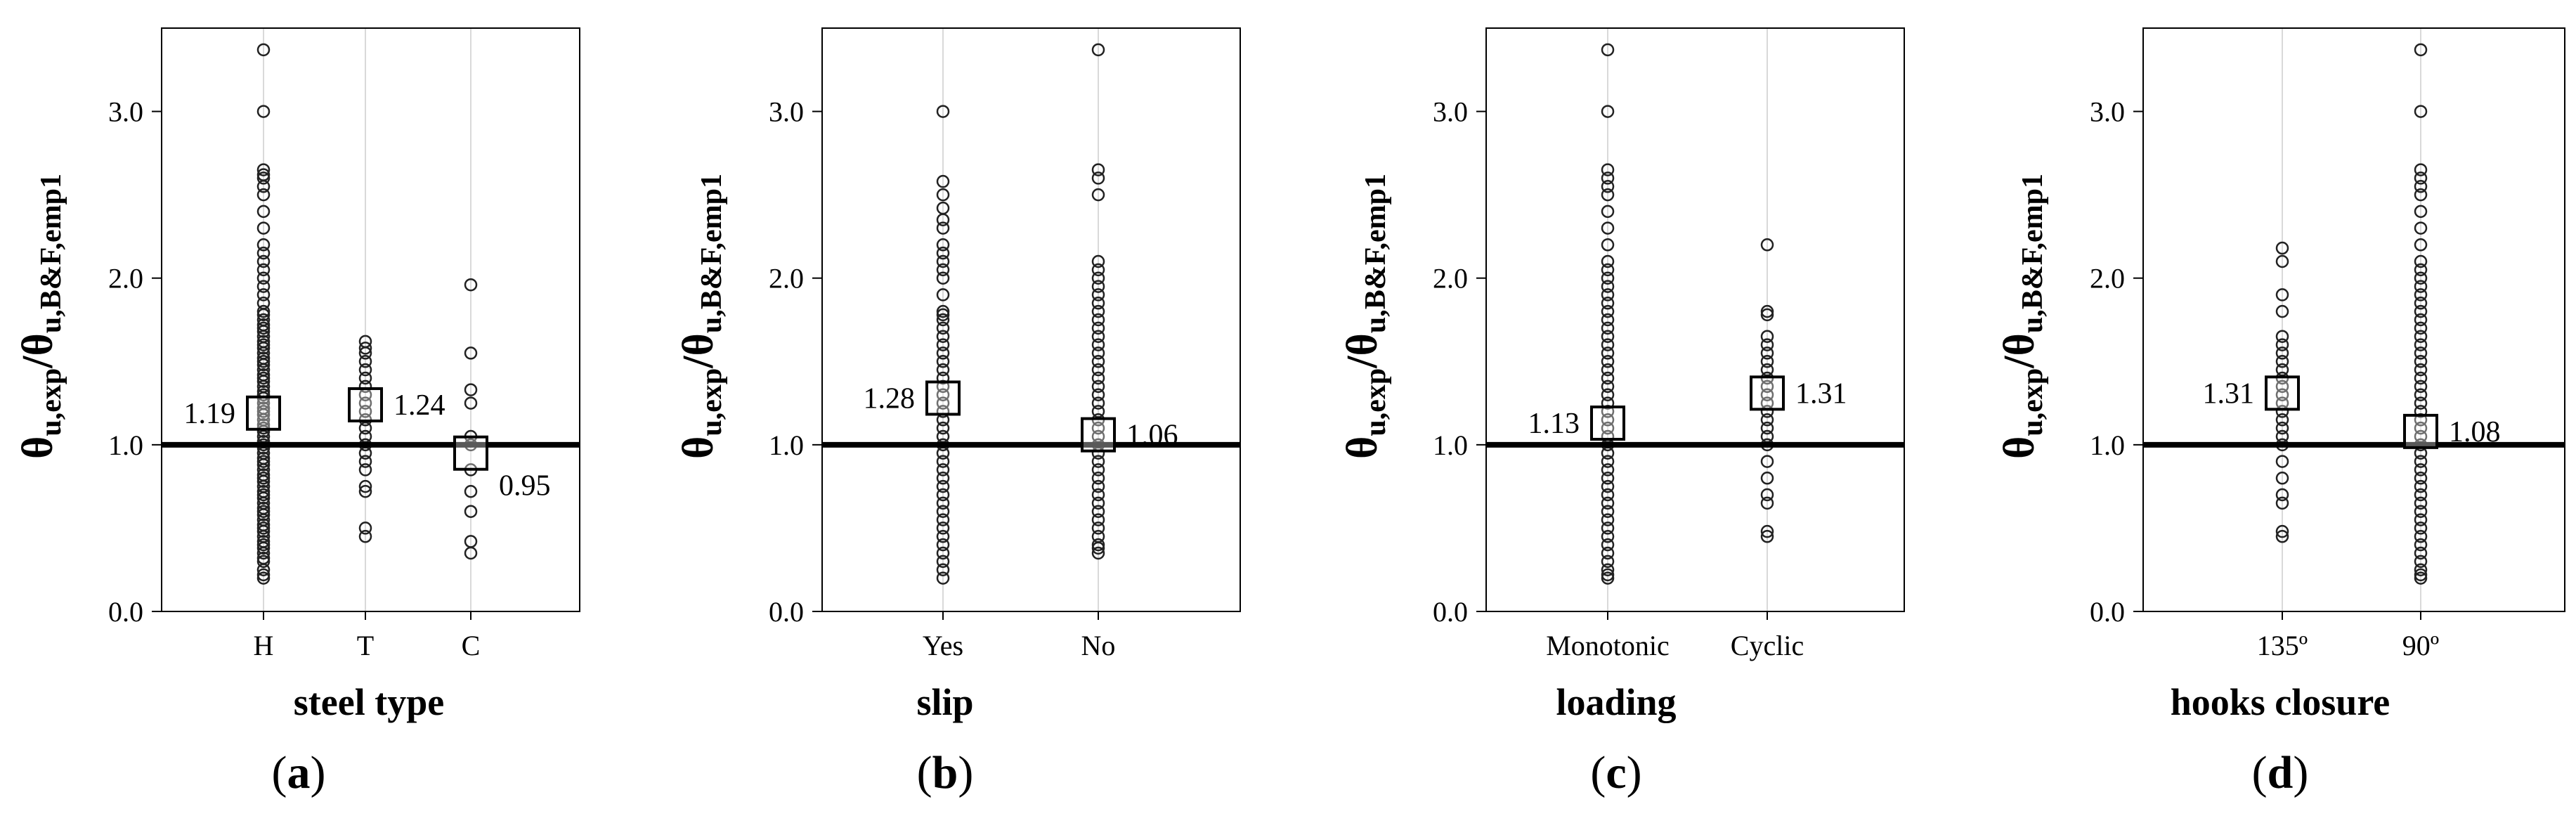 This screenshot has height=823, width=2576. I want to click on mean-label: 0.95, so click(525, 487).